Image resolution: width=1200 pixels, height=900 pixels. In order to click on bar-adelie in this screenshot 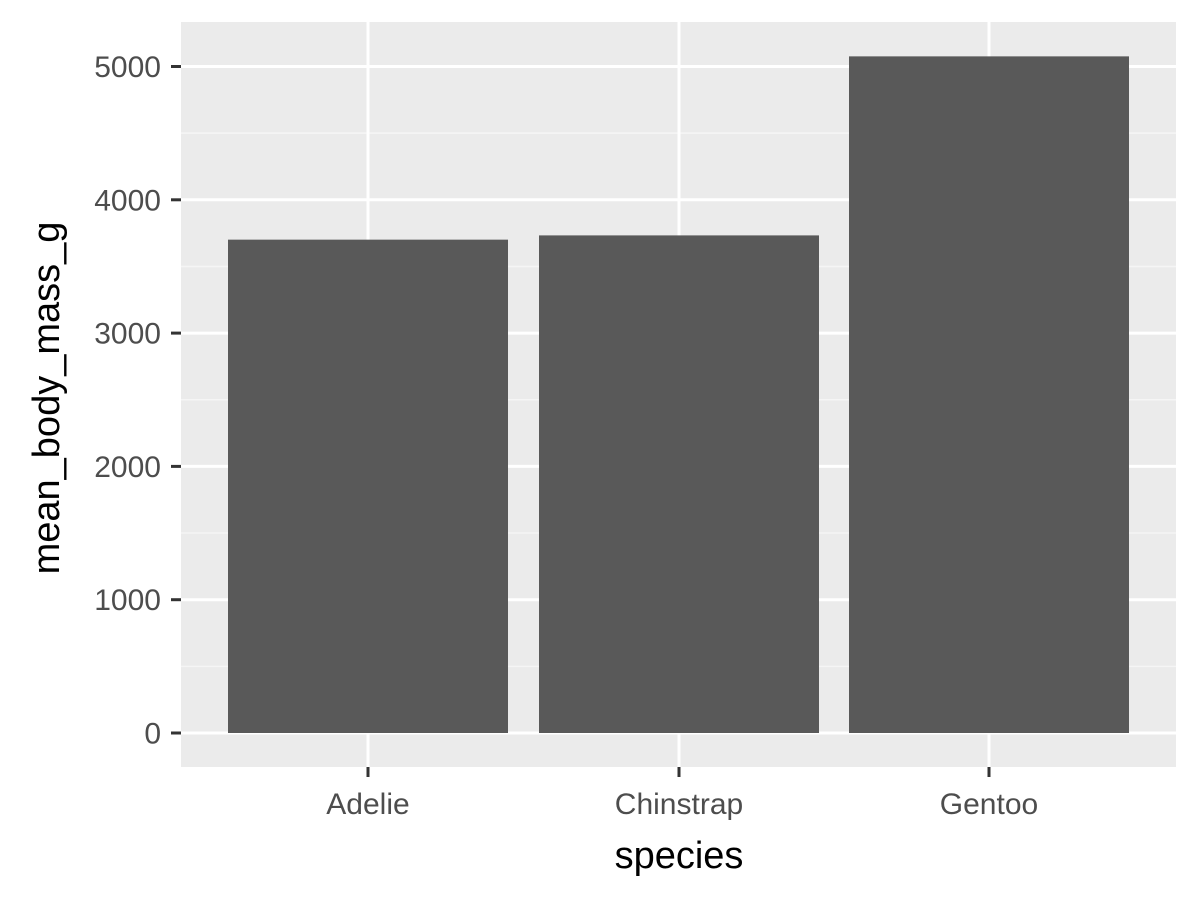, I will do `click(368, 486)`.